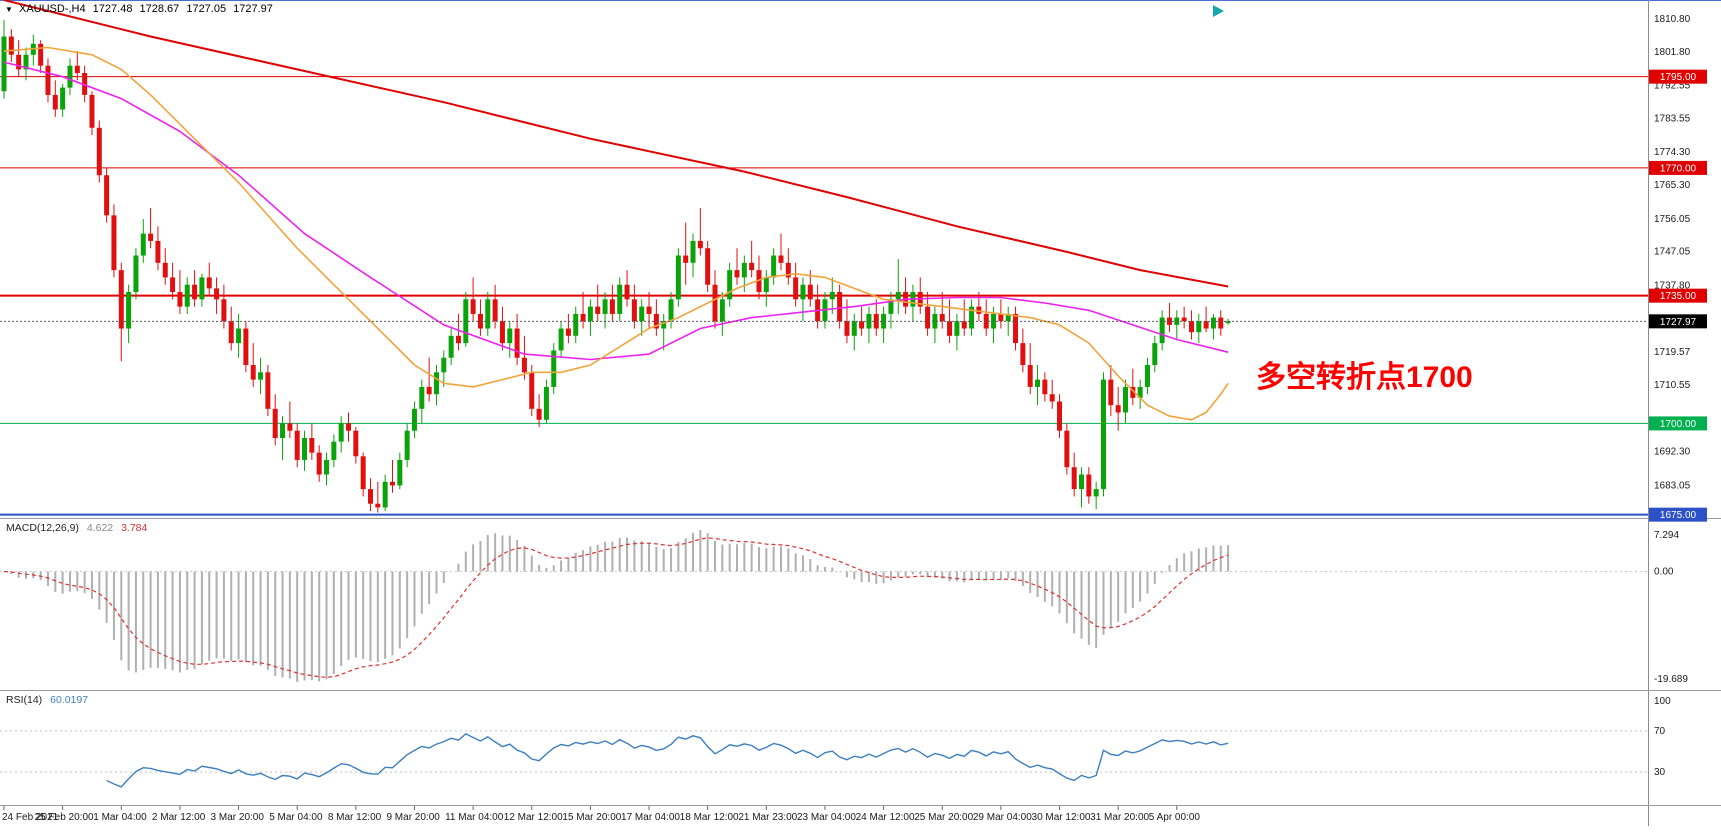  What do you see at coordinates (134, 528) in the screenshot?
I see `macd-signal-value: 3.784` at bounding box center [134, 528].